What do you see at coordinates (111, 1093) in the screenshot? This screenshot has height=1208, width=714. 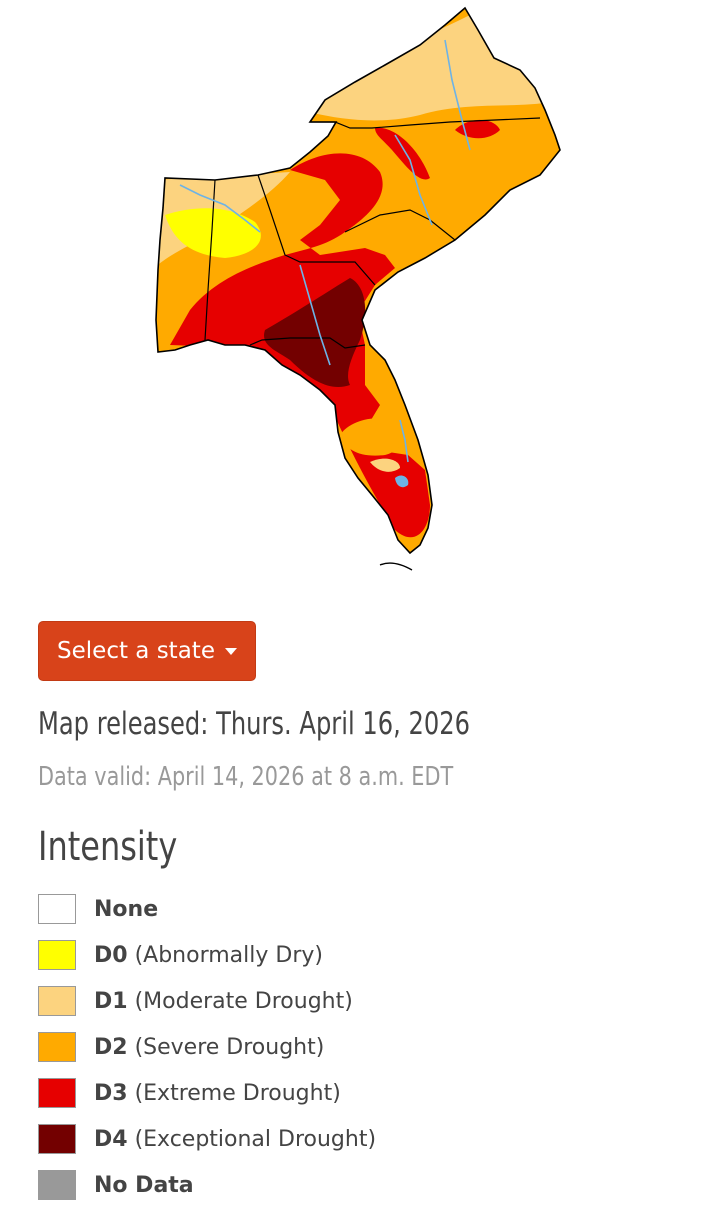 I see `legend-code: D3` at bounding box center [111, 1093].